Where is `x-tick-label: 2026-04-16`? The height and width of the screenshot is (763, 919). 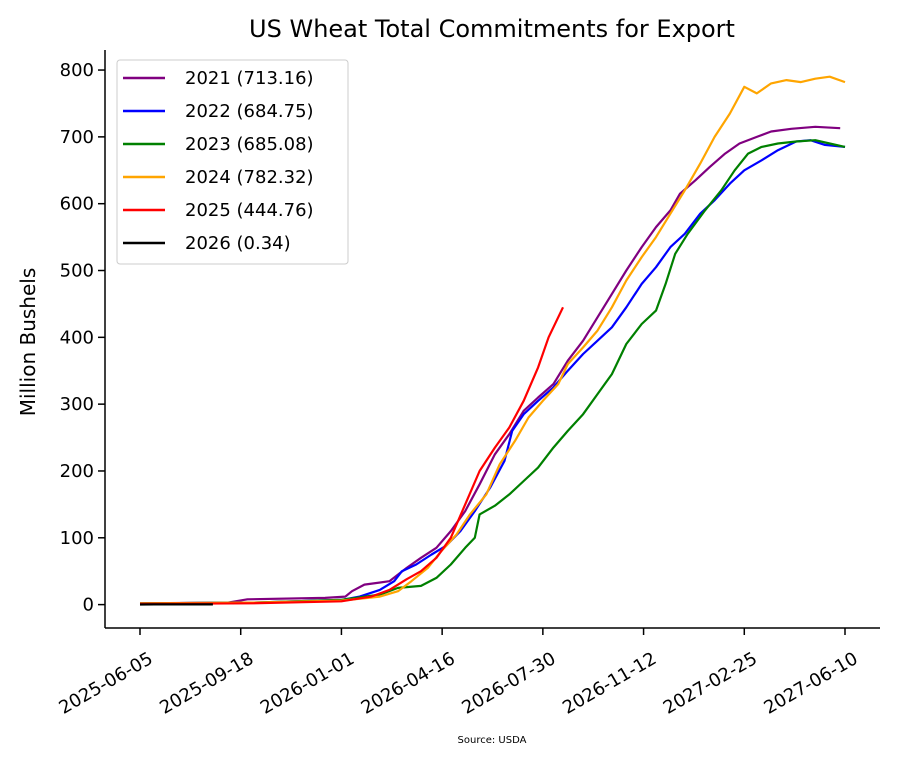 x-tick-label: 2026-04-16 is located at coordinates (408, 683).